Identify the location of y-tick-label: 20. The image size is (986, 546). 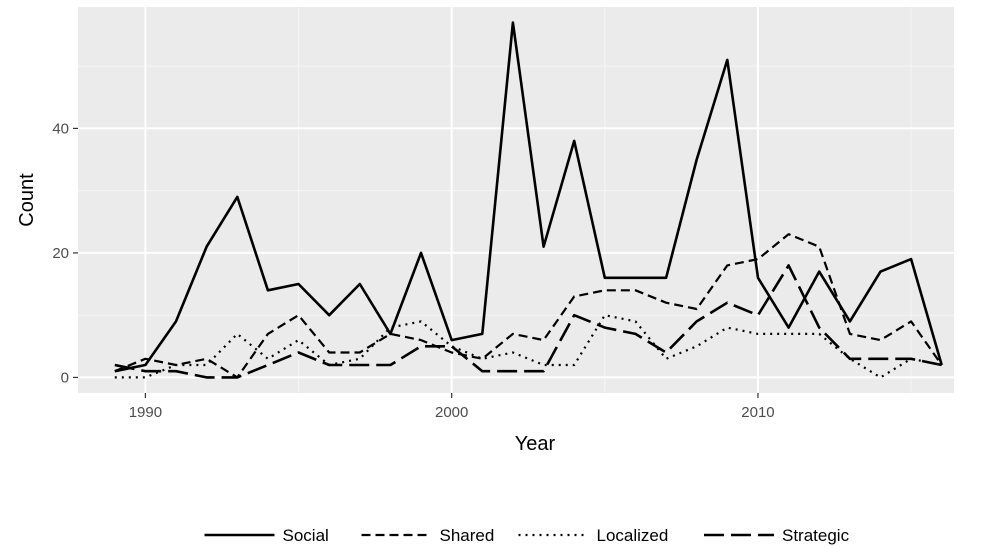
(60, 253).